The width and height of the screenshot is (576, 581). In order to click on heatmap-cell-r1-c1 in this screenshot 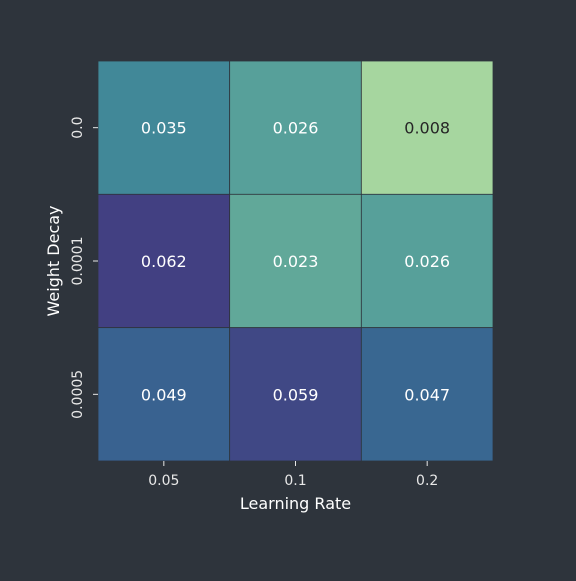, I will do `click(295, 261)`.